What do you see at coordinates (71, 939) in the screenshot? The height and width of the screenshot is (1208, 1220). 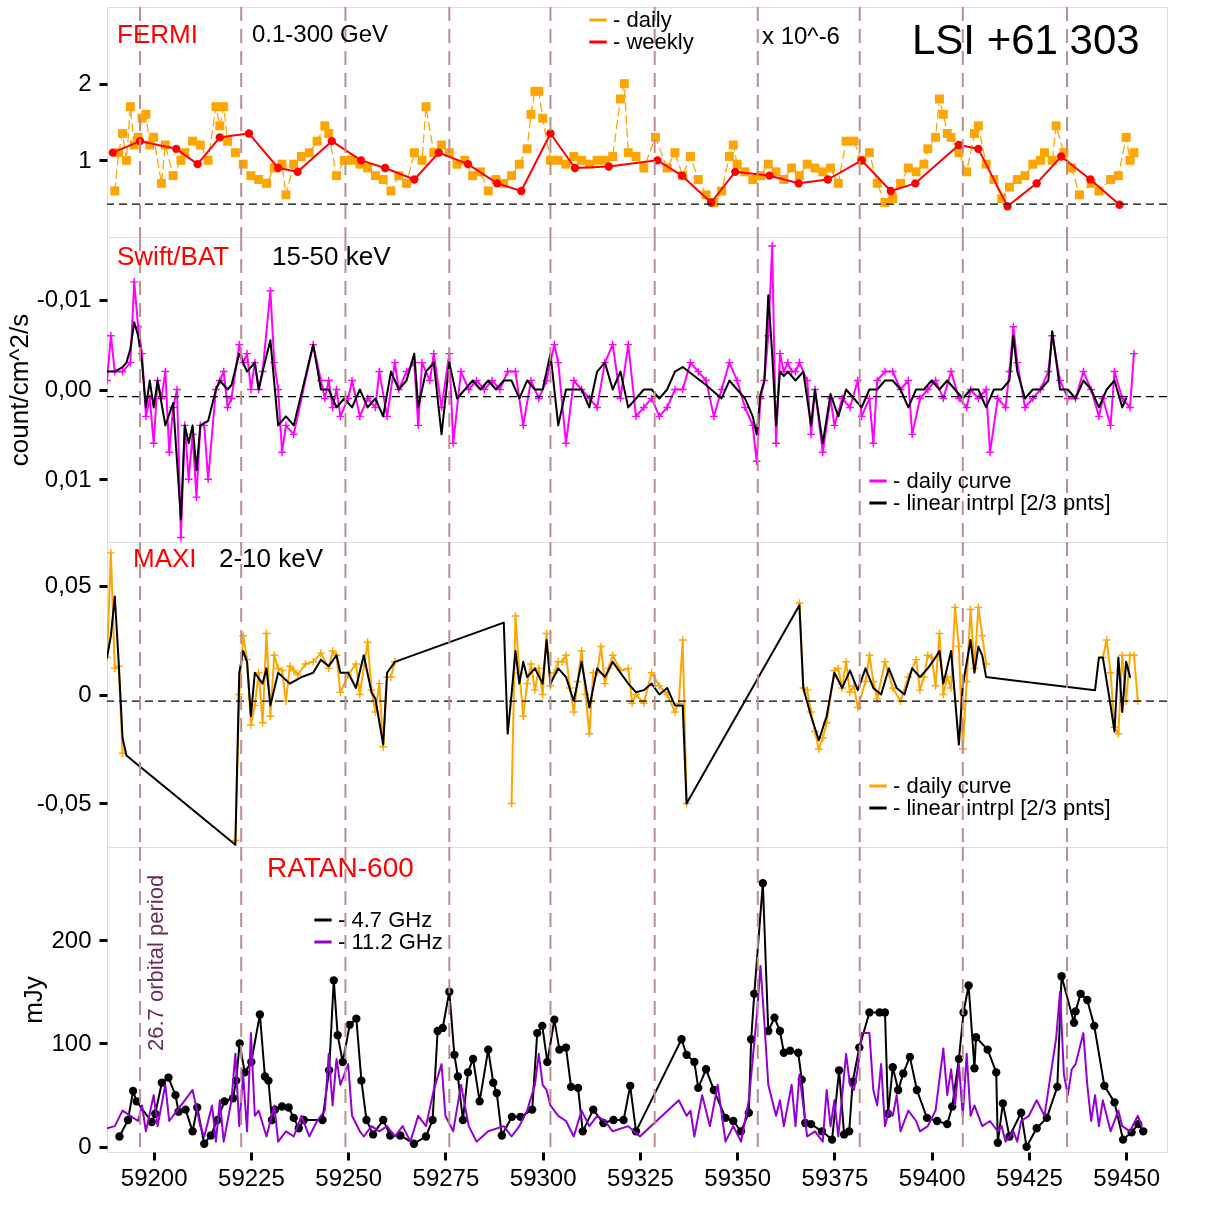 I see `y-tick-label: 200` at bounding box center [71, 939].